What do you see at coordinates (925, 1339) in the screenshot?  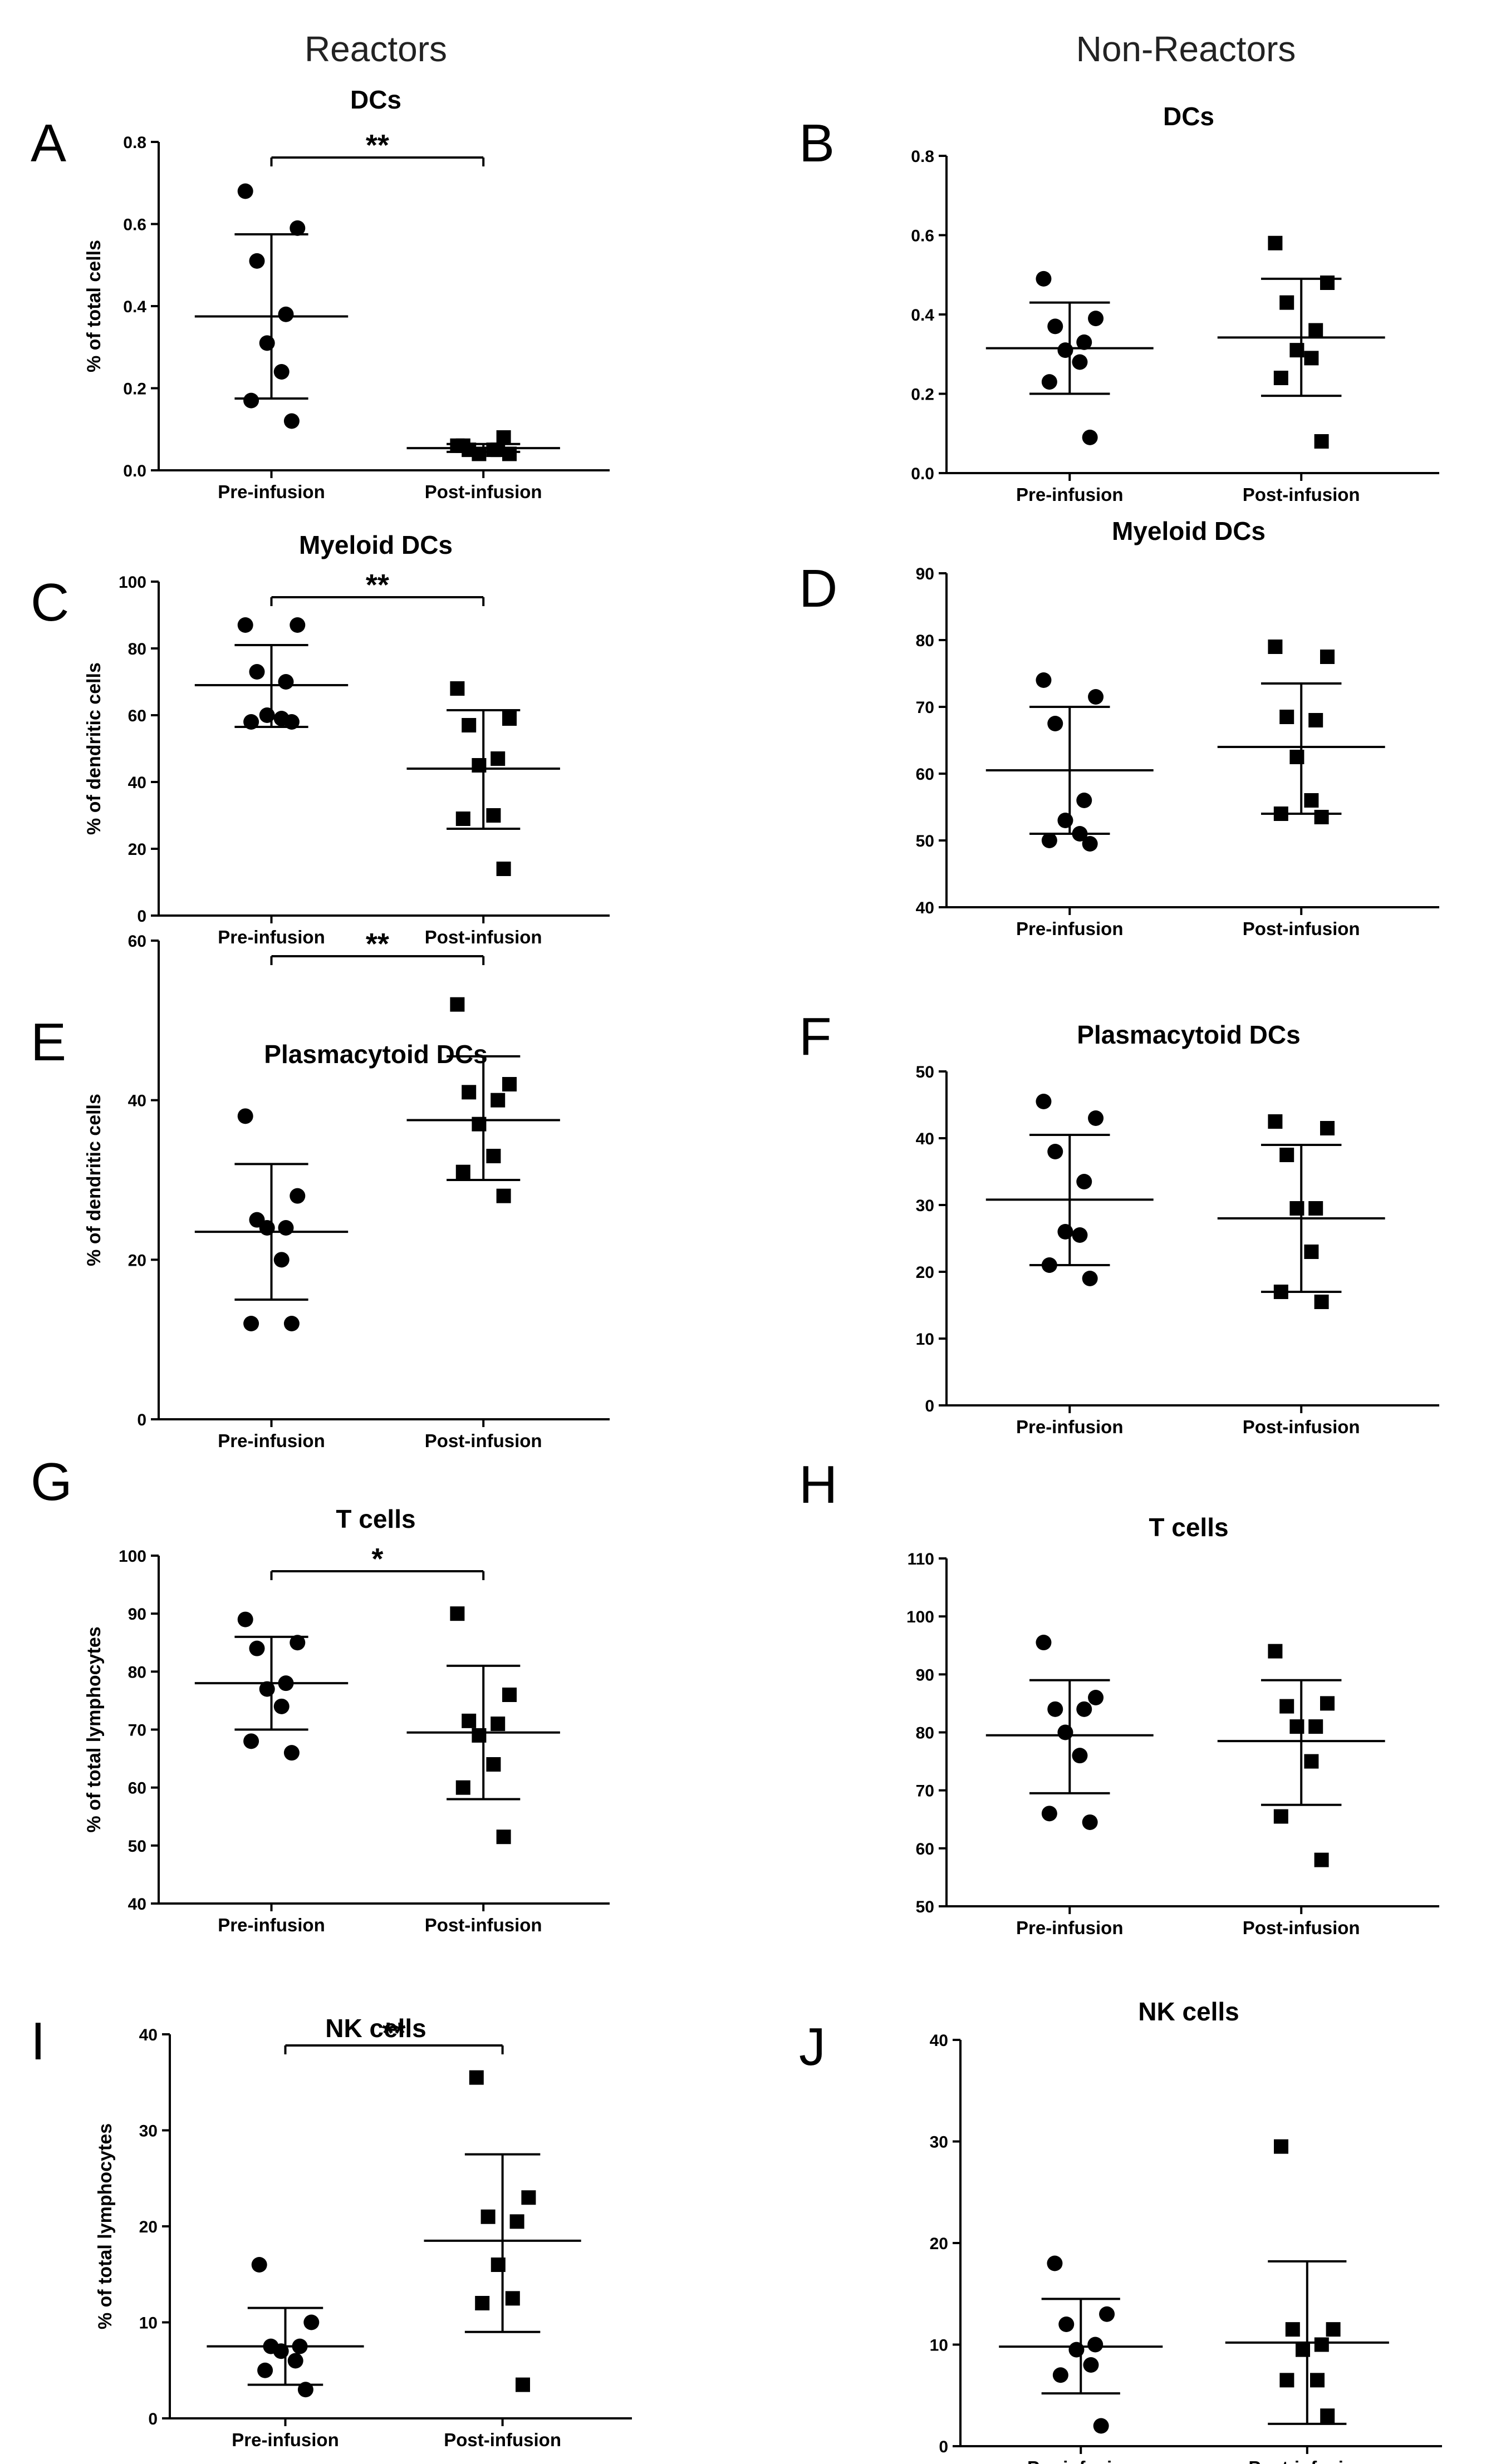 I see `y-tick-label: 10` at bounding box center [925, 1339].